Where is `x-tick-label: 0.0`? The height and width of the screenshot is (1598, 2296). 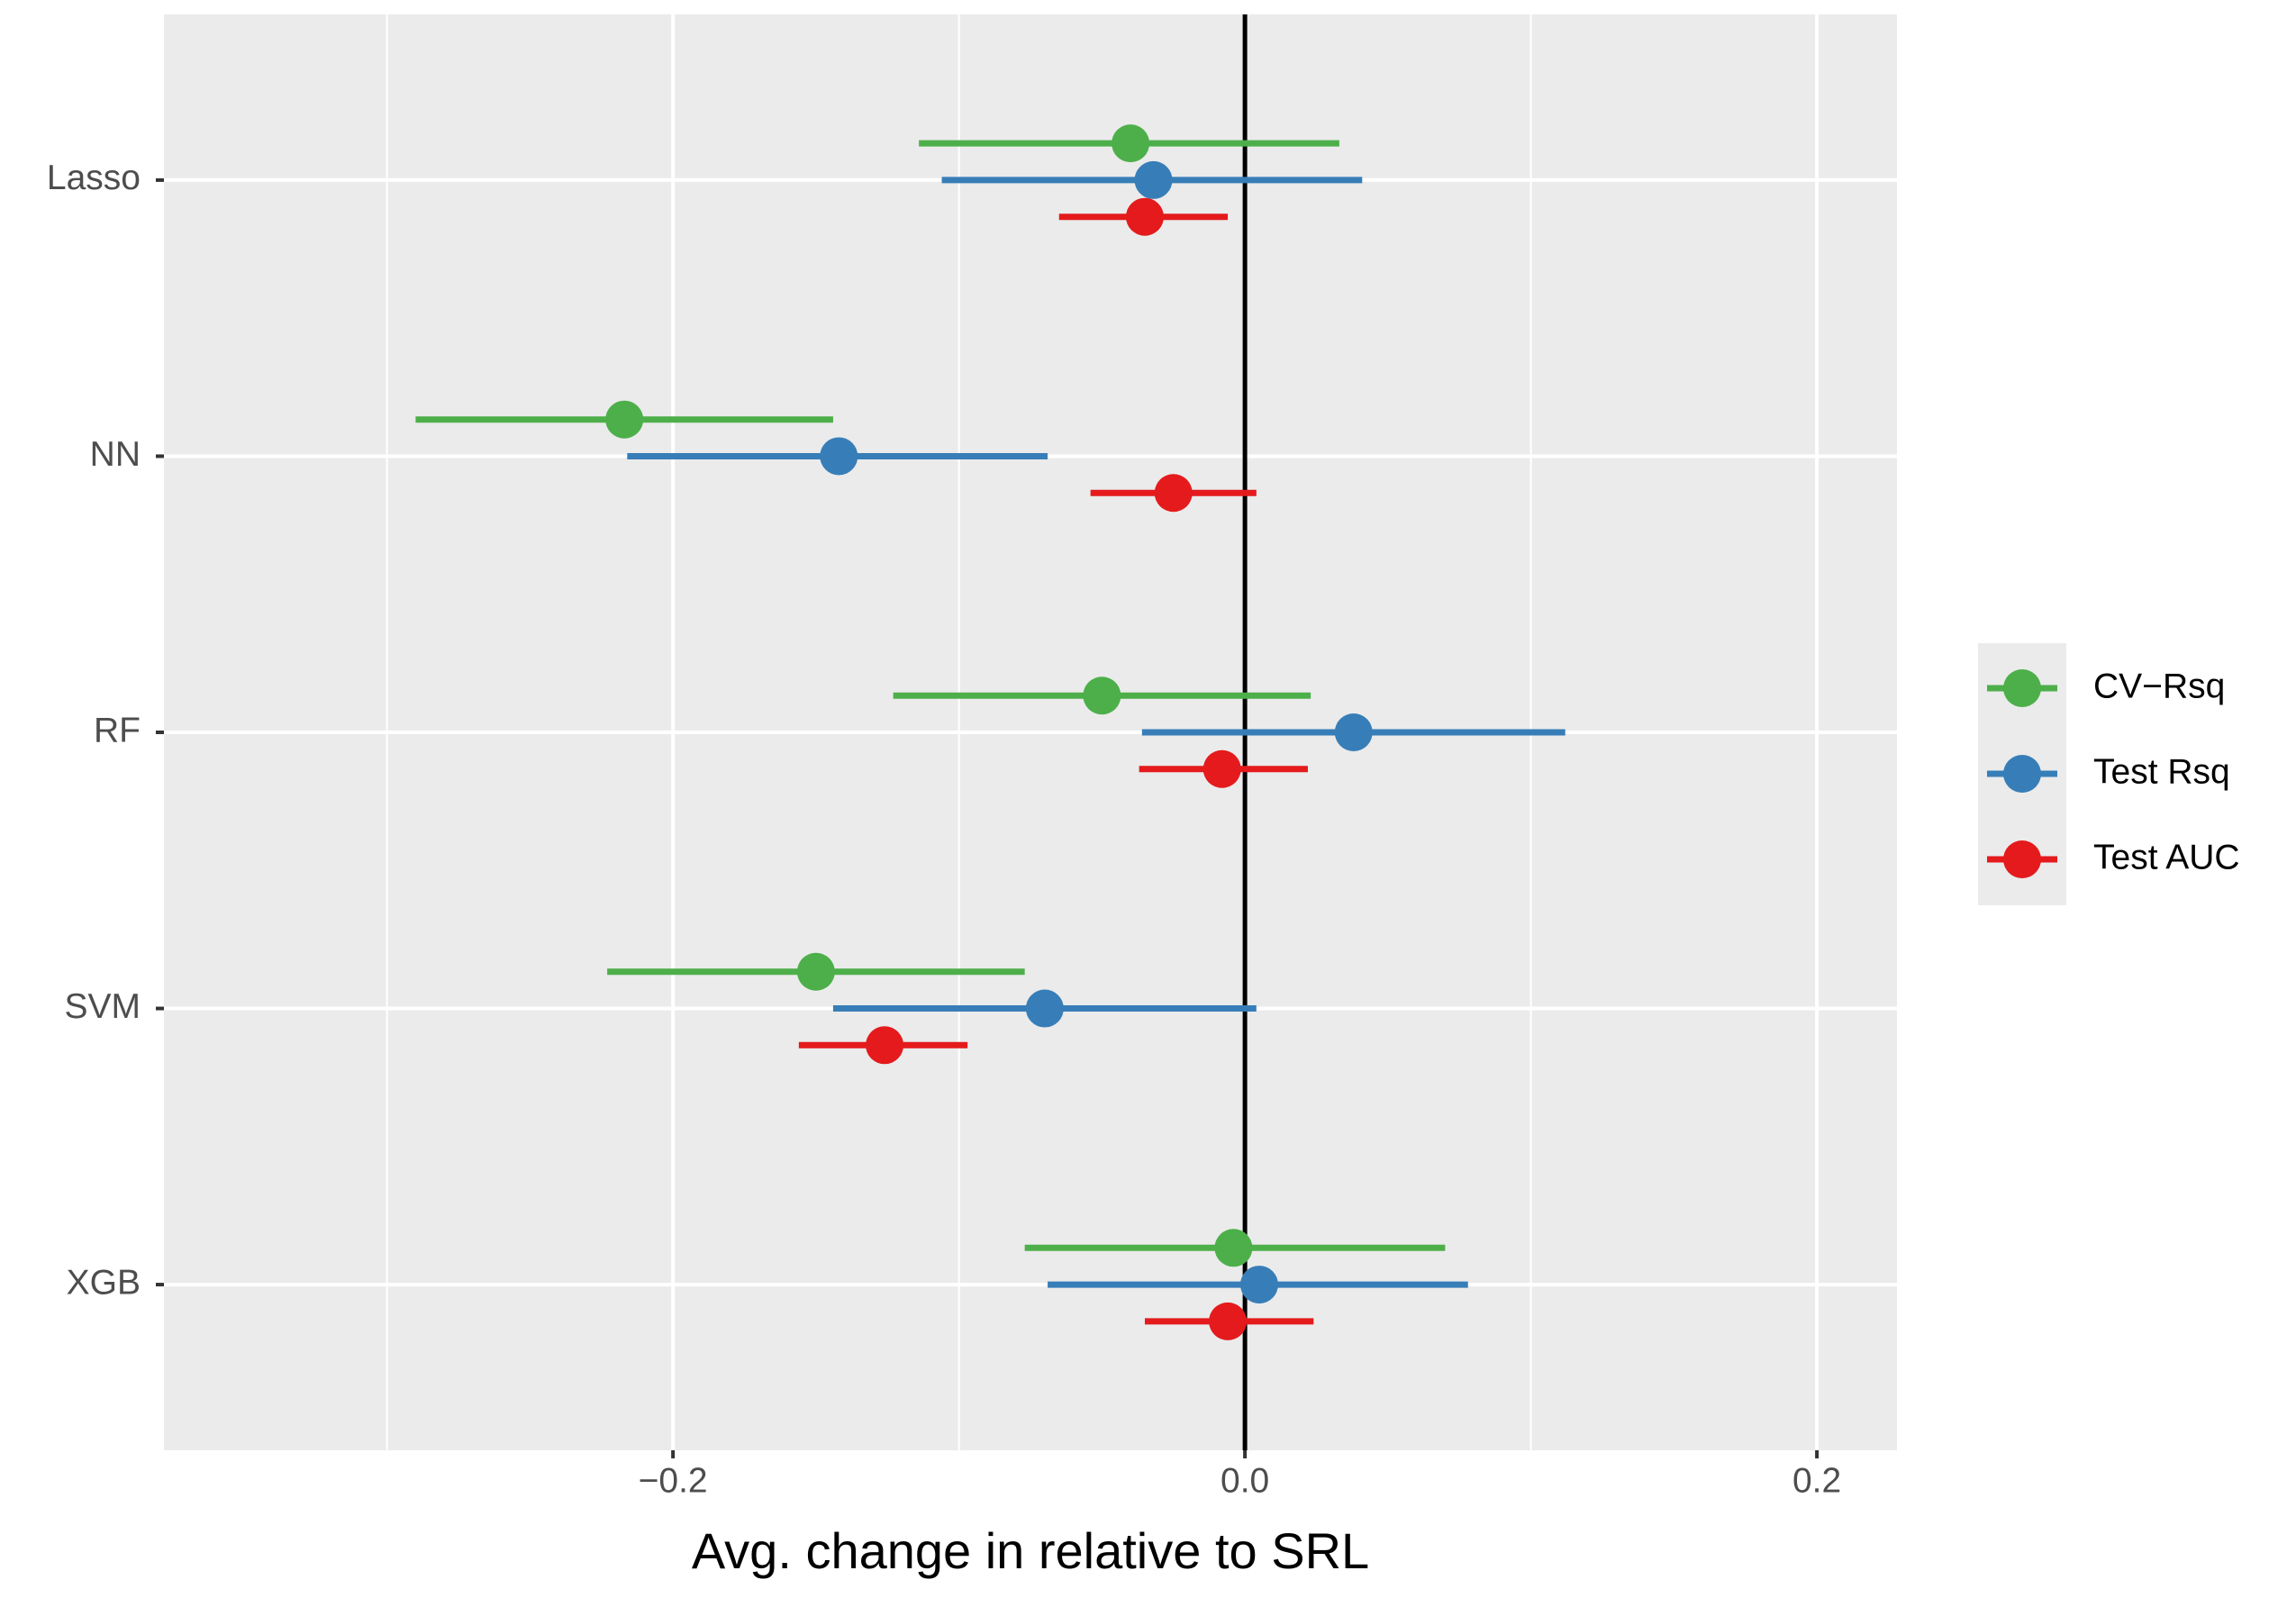 x-tick-label: 0.0 is located at coordinates (1245, 1480).